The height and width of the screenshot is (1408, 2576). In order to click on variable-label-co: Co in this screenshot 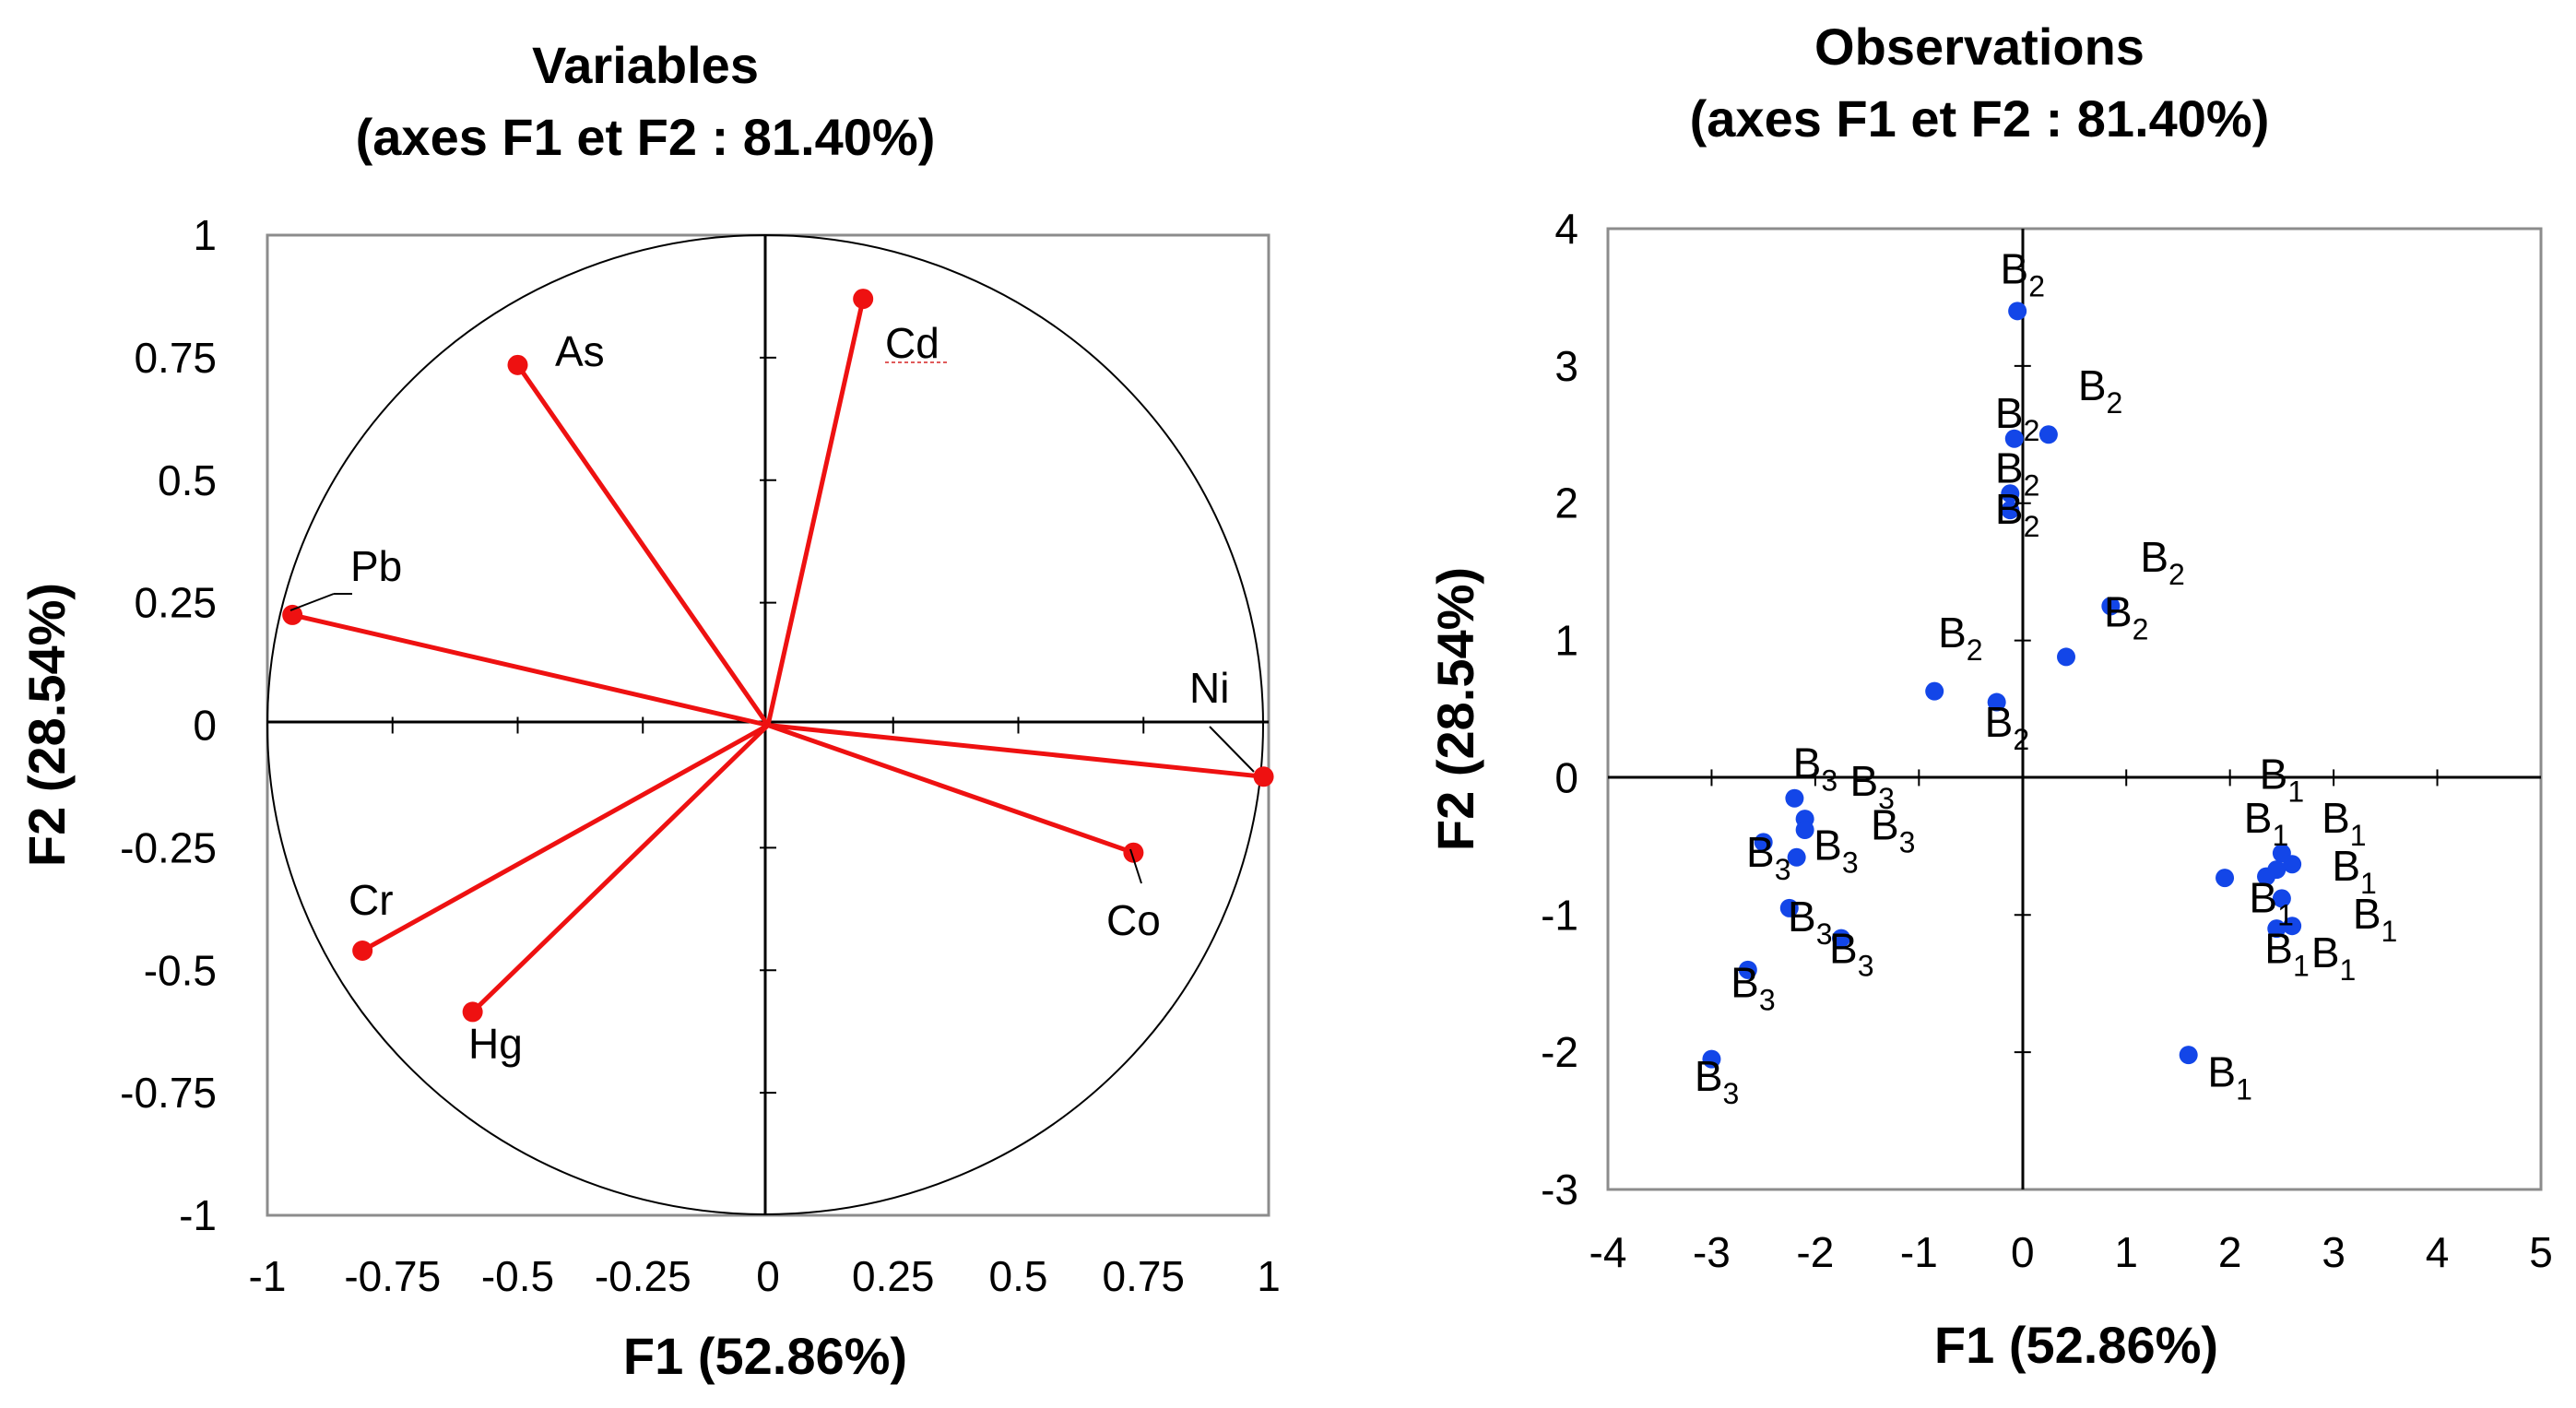, I will do `click(1133, 920)`.